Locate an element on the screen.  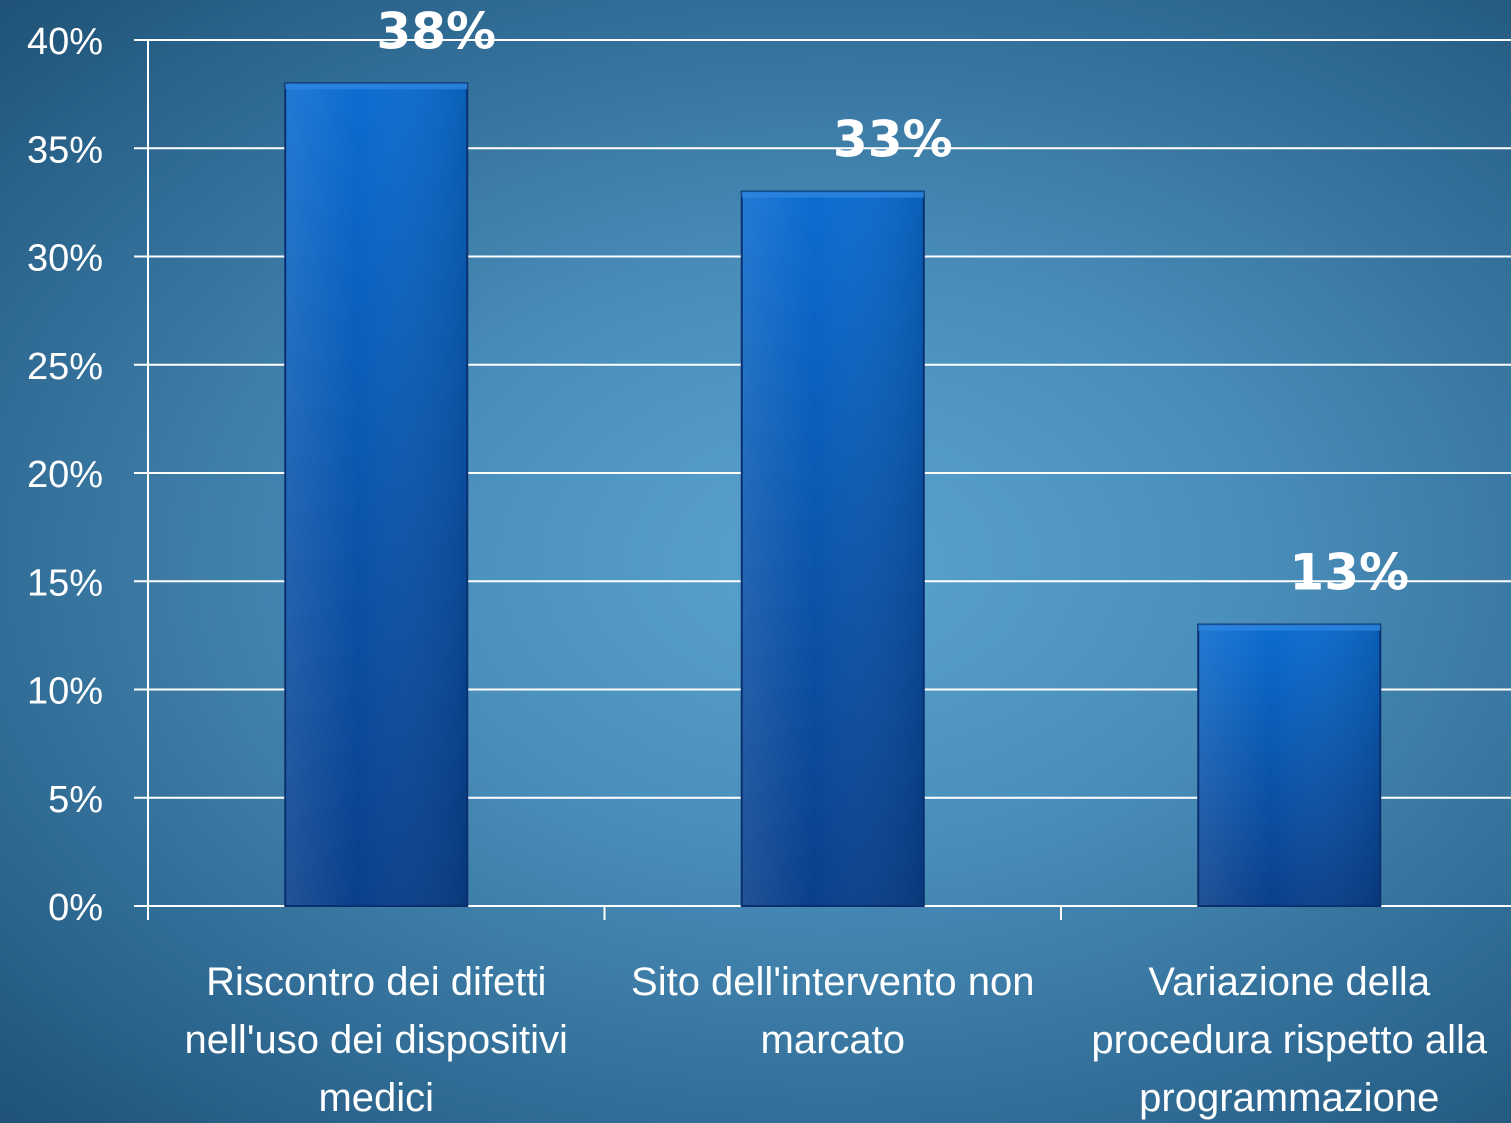
x-category-label: medici is located at coordinates (376, 1098).